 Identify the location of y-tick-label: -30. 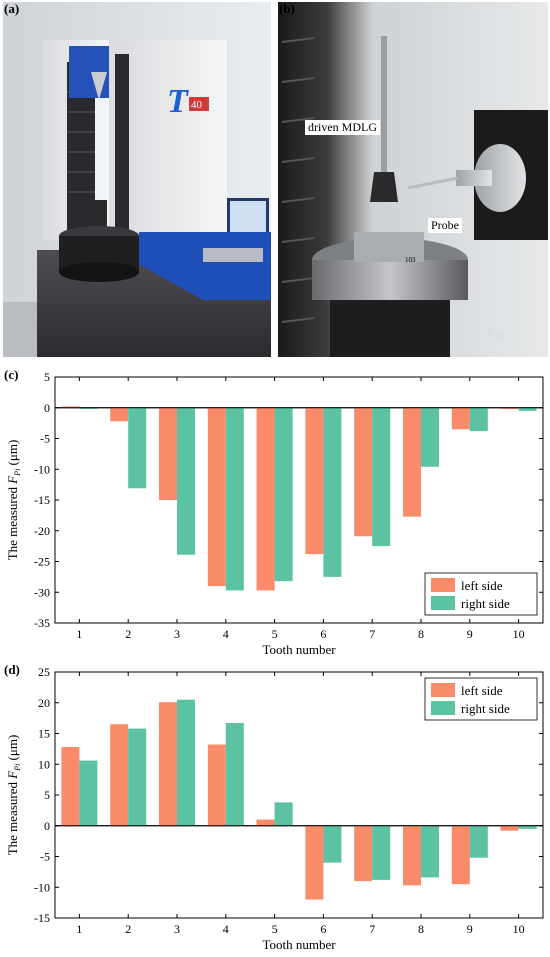
(42, 592).